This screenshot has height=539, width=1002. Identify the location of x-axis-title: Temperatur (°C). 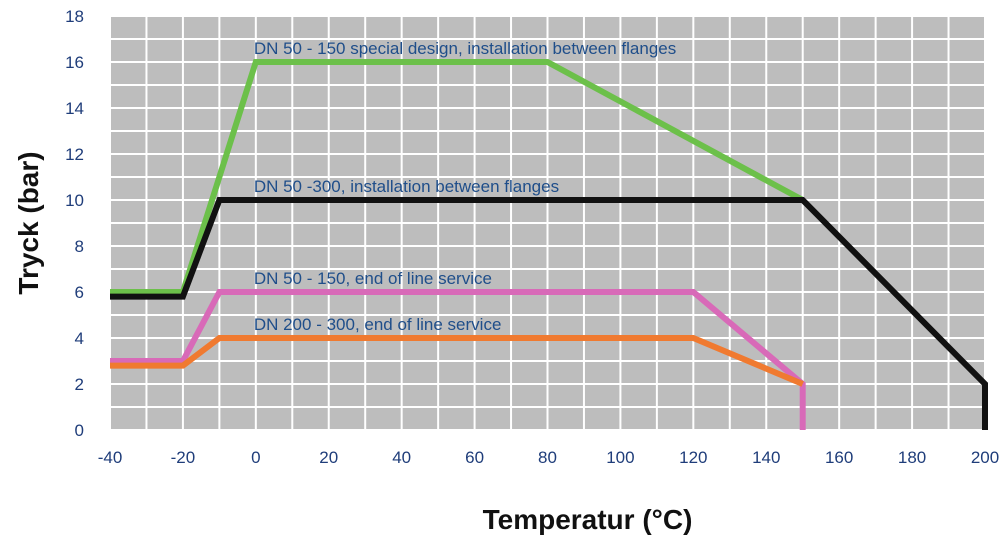
(588, 519).